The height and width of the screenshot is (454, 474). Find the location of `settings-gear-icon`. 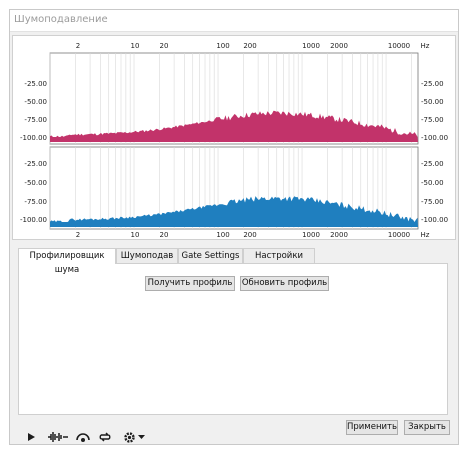

settings-gear-icon is located at coordinates (129, 437).